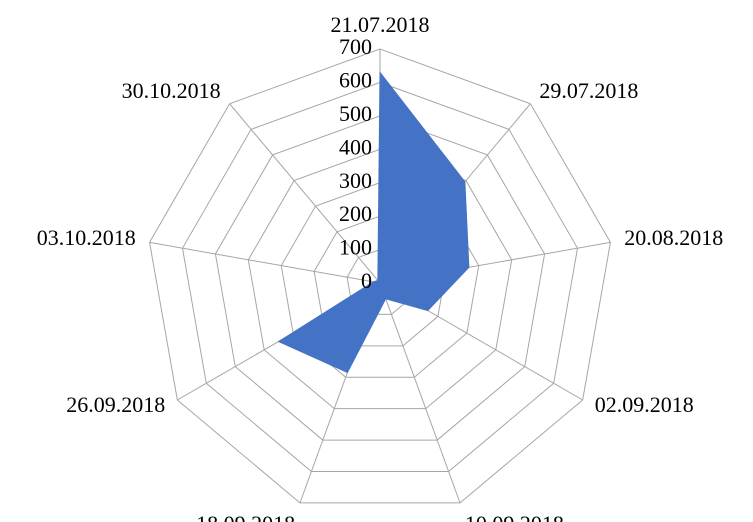  Describe the element at coordinates (115, 404) in the screenshot. I see `category-label: 26.09.2018` at that location.